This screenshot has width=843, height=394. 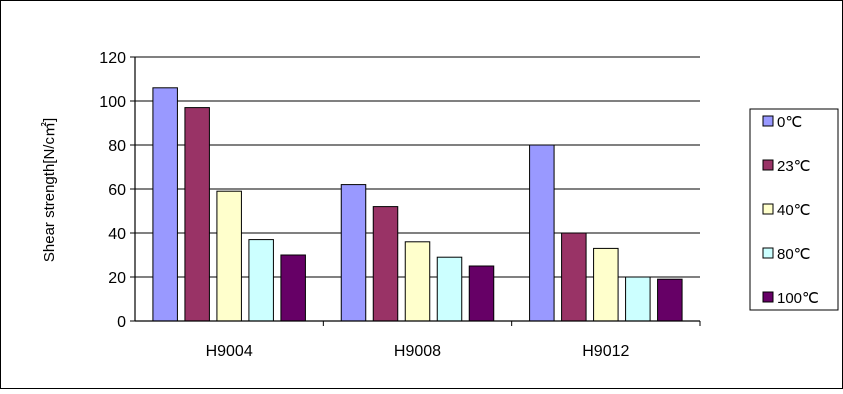 I want to click on x-tick-label: H9008, so click(x=417, y=351).